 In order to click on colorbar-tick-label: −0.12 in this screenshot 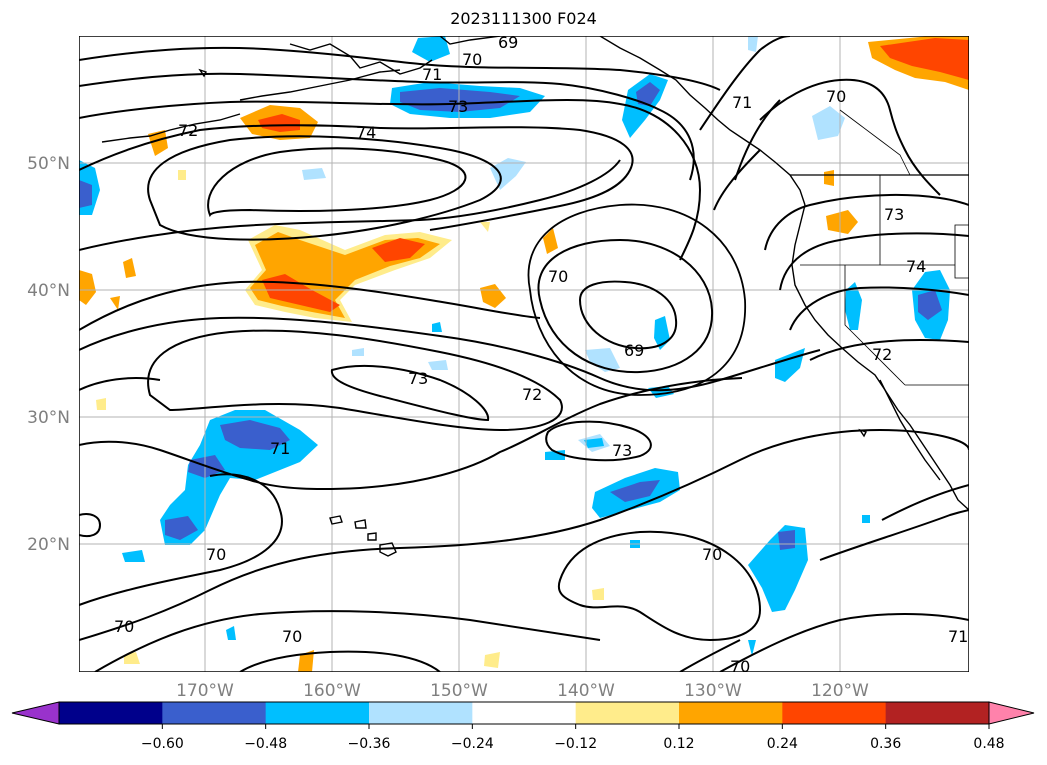, I will do `click(575, 744)`.